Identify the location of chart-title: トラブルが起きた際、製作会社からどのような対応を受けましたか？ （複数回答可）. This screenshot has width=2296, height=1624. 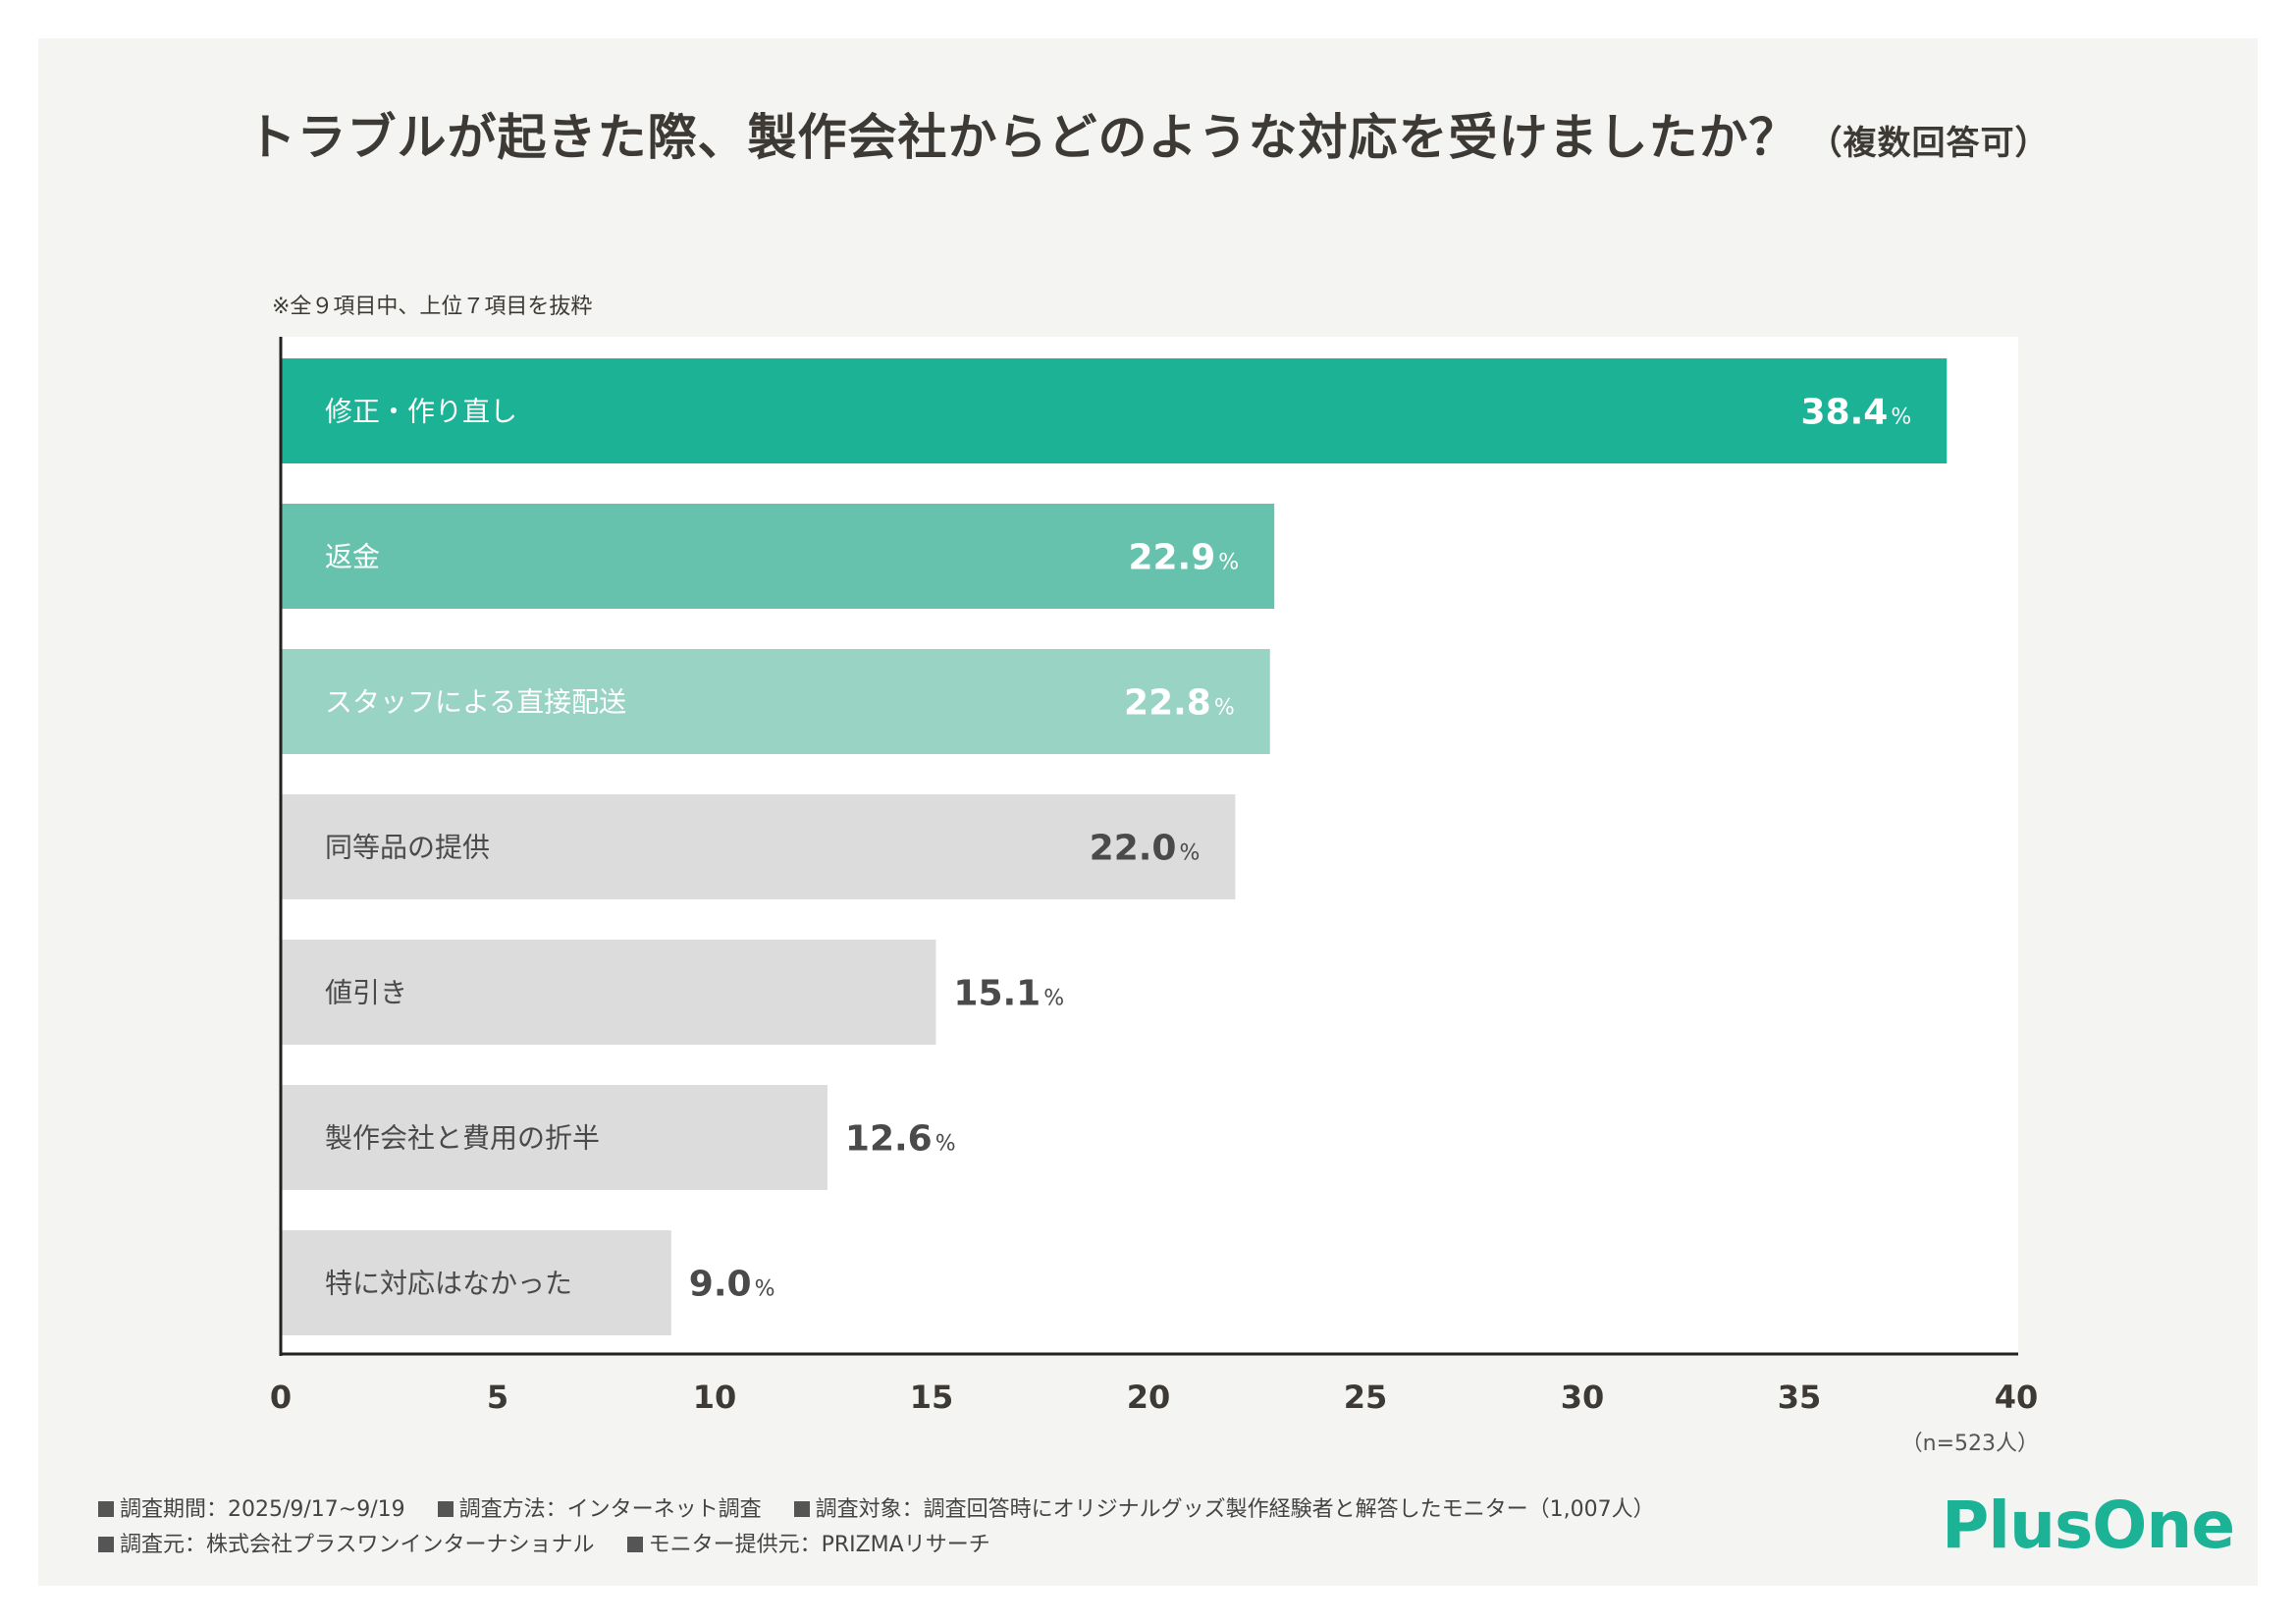
(1148, 133).